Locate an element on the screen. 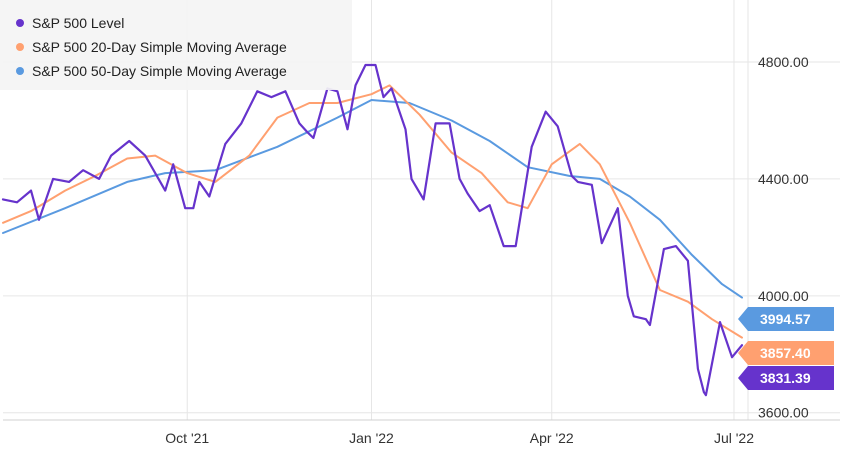  legend-label: S&P 500 50-Day Simple Moving Average is located at coordinates (159, 71).